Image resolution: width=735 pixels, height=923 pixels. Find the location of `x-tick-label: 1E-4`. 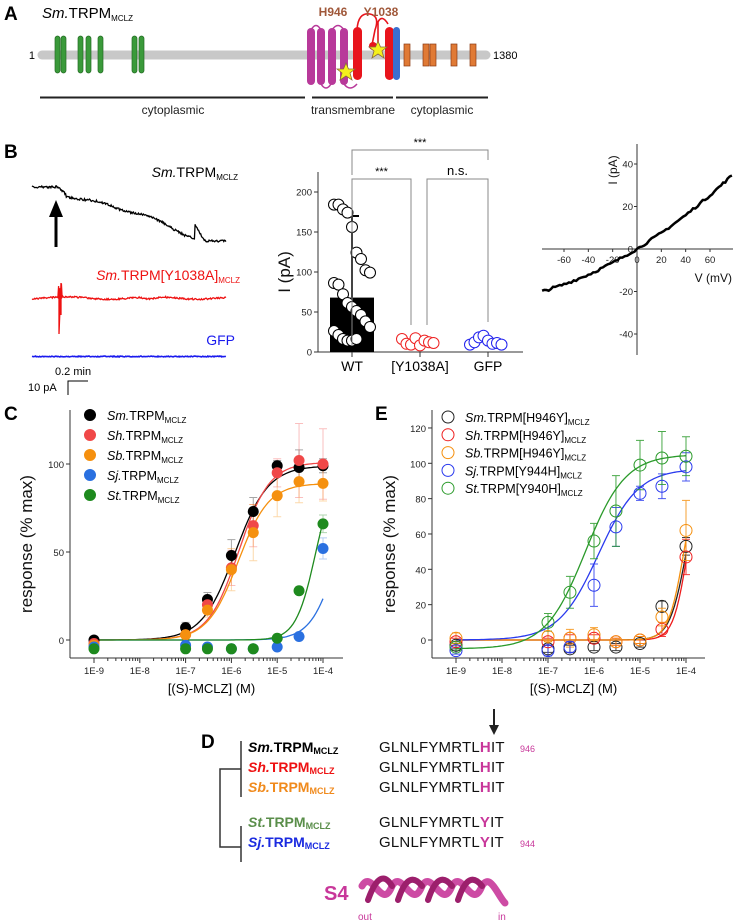

x-tick-label: 1E-4 is located at coordinates (323, 671).